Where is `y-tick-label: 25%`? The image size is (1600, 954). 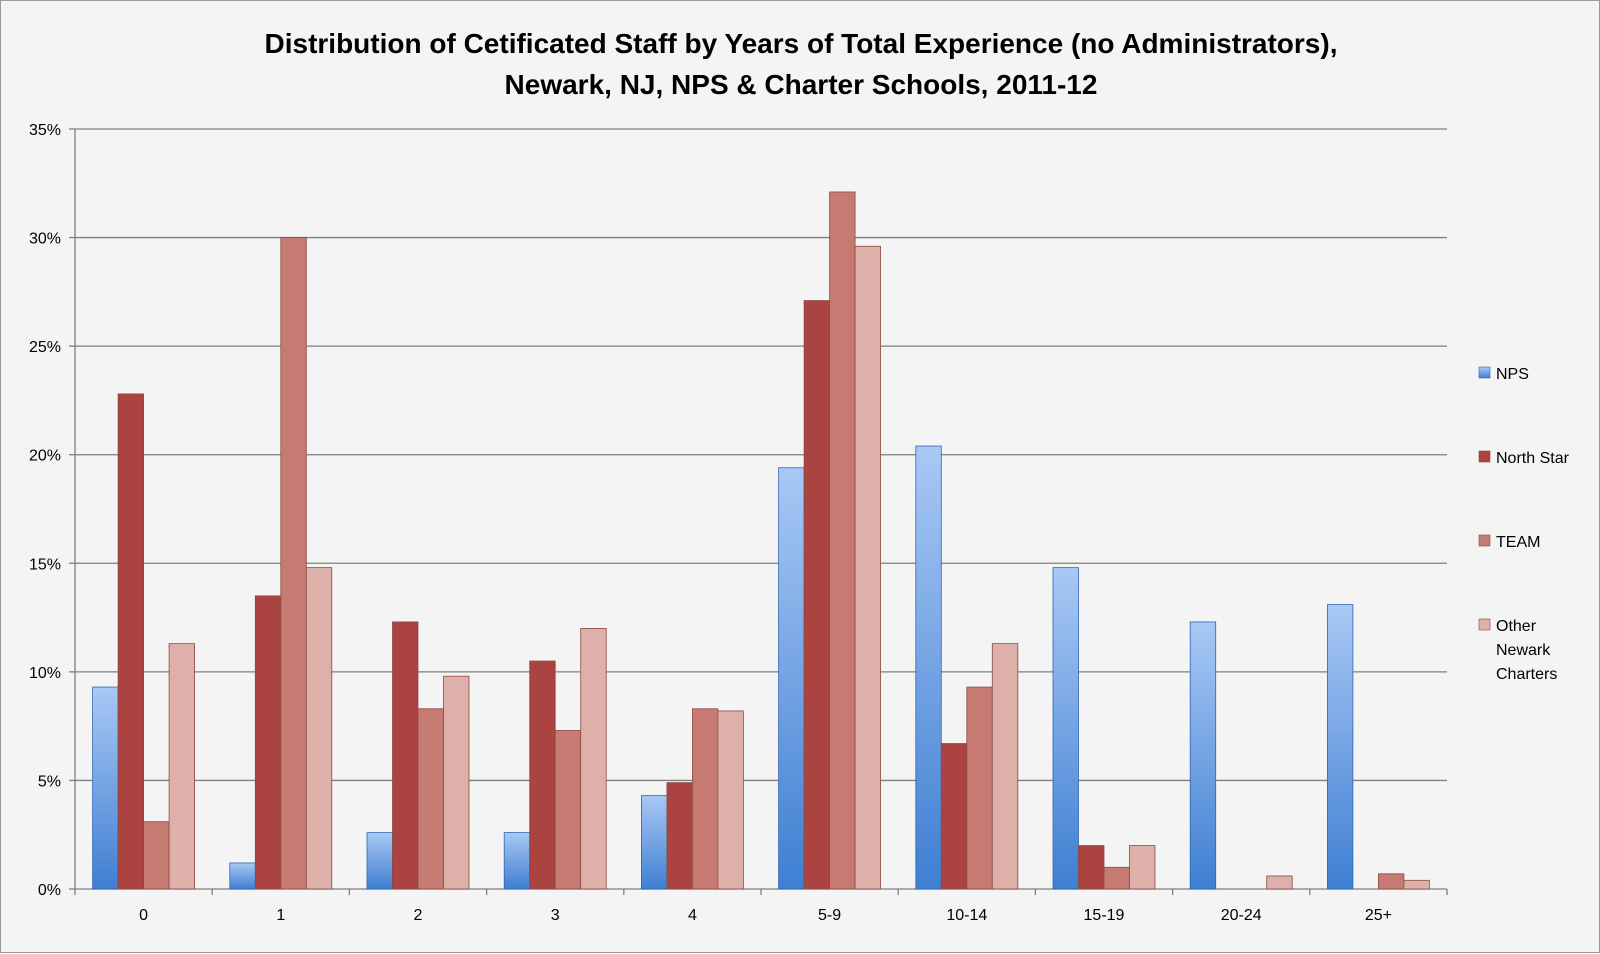 y-tick-label: 25% is located at coordinates (45, 347).